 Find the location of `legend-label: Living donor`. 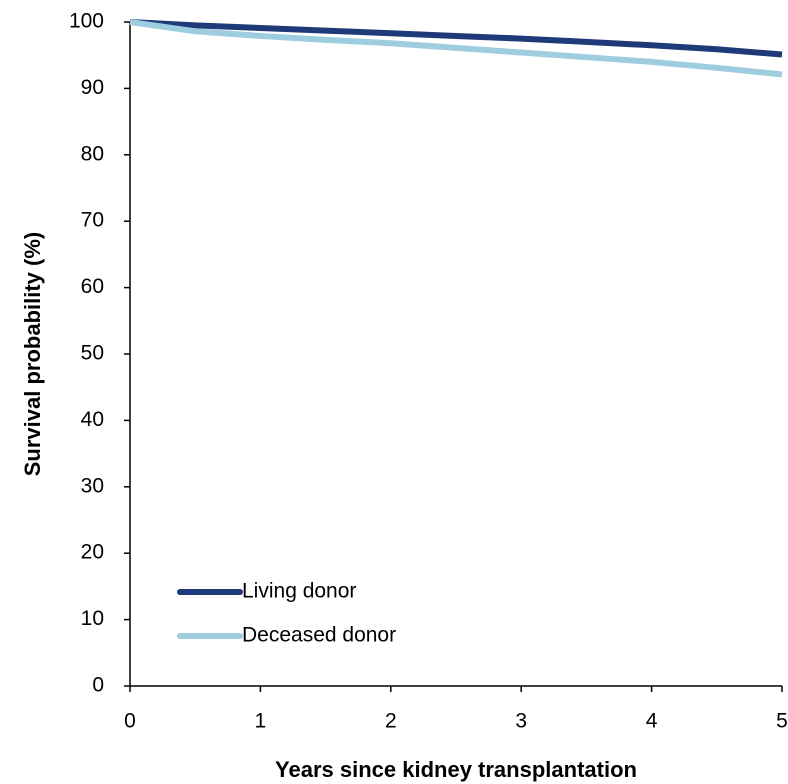

legend-label: Living donor is located at coordinates (299, 591).